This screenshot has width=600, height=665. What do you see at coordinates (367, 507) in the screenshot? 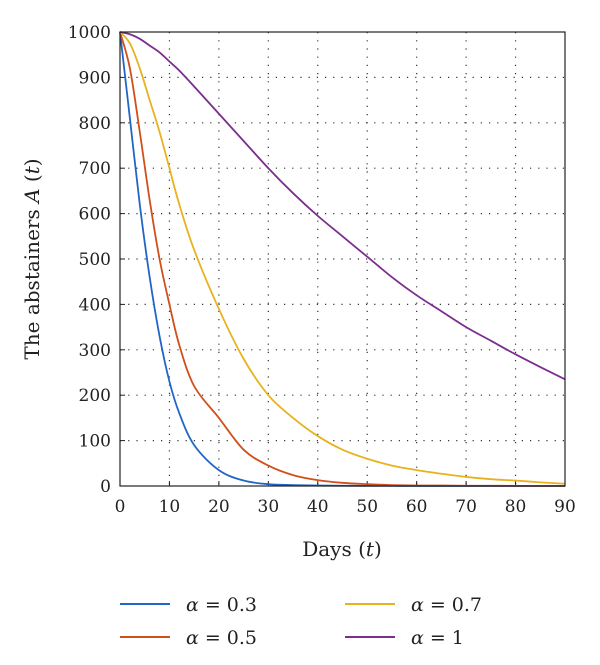
I see `x-tick-label: 50` at bounding box center [367, 507].